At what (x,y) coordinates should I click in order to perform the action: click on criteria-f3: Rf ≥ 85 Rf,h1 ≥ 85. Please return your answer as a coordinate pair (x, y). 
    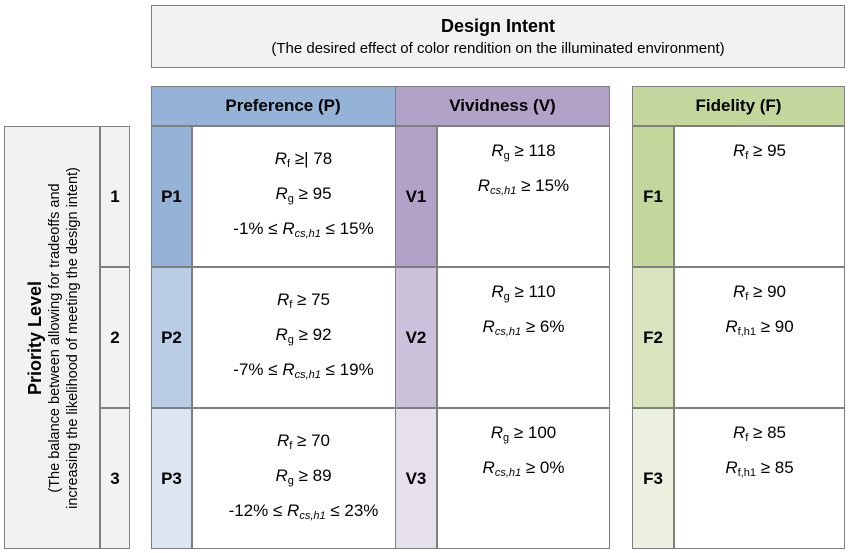
    Looking at the image, I should click on (759, 478).